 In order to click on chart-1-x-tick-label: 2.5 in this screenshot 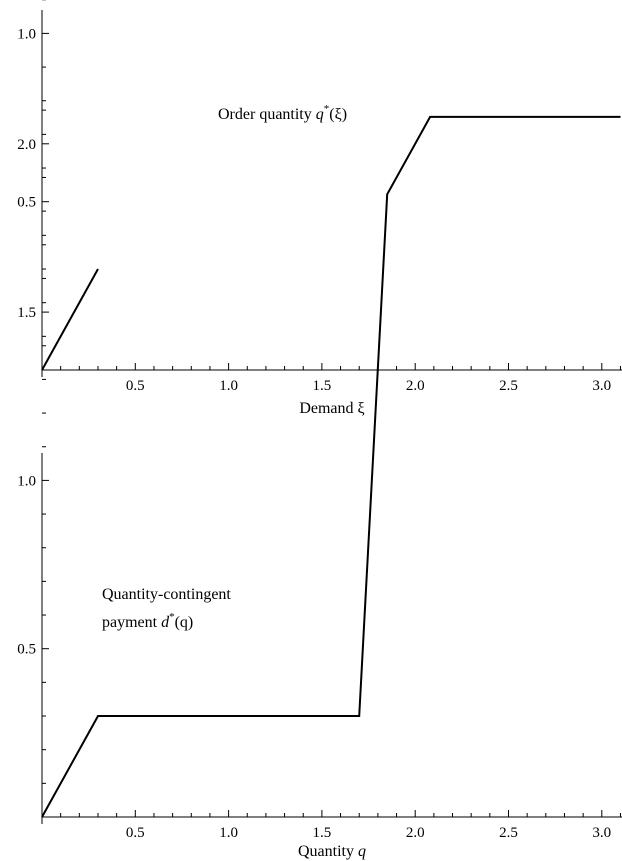, I will do `click(508, 386)`.